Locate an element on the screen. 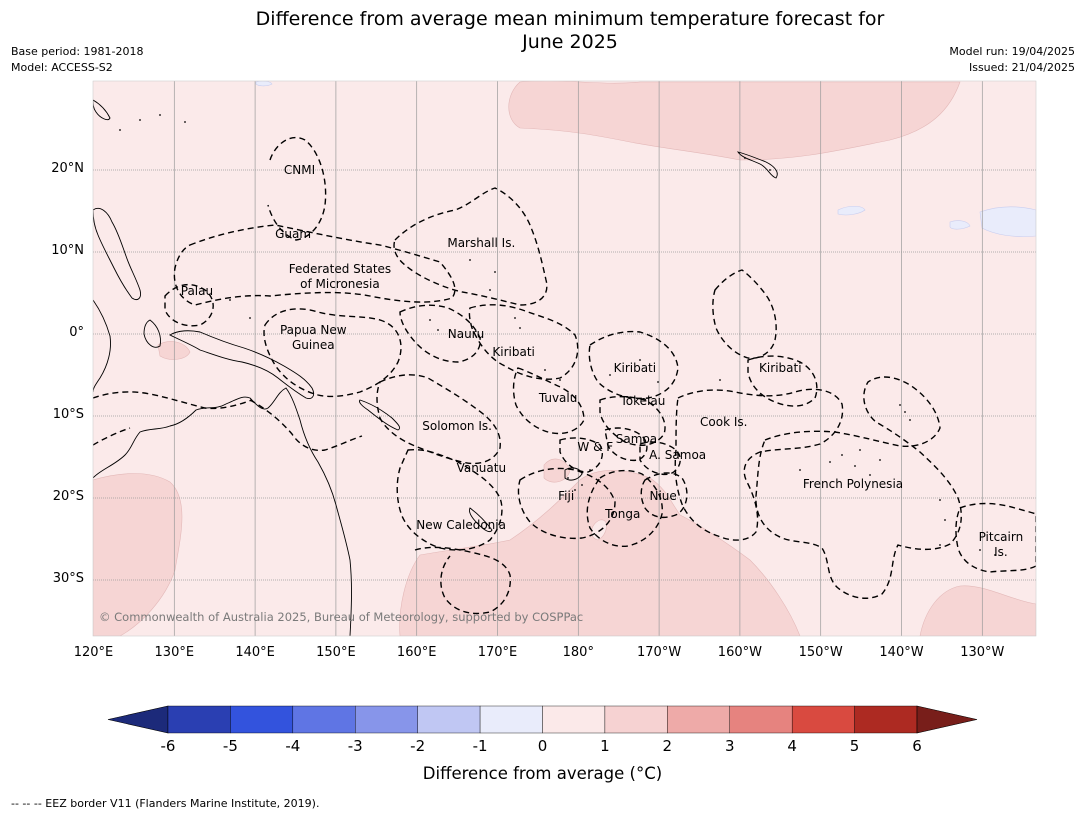  region-label: CNMI is located at coordinates (299, 170).